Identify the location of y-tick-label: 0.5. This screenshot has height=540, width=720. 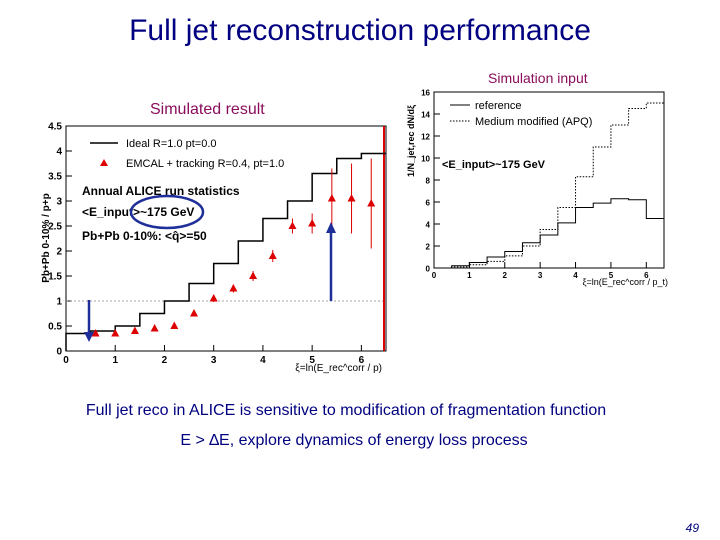
(55, 327).